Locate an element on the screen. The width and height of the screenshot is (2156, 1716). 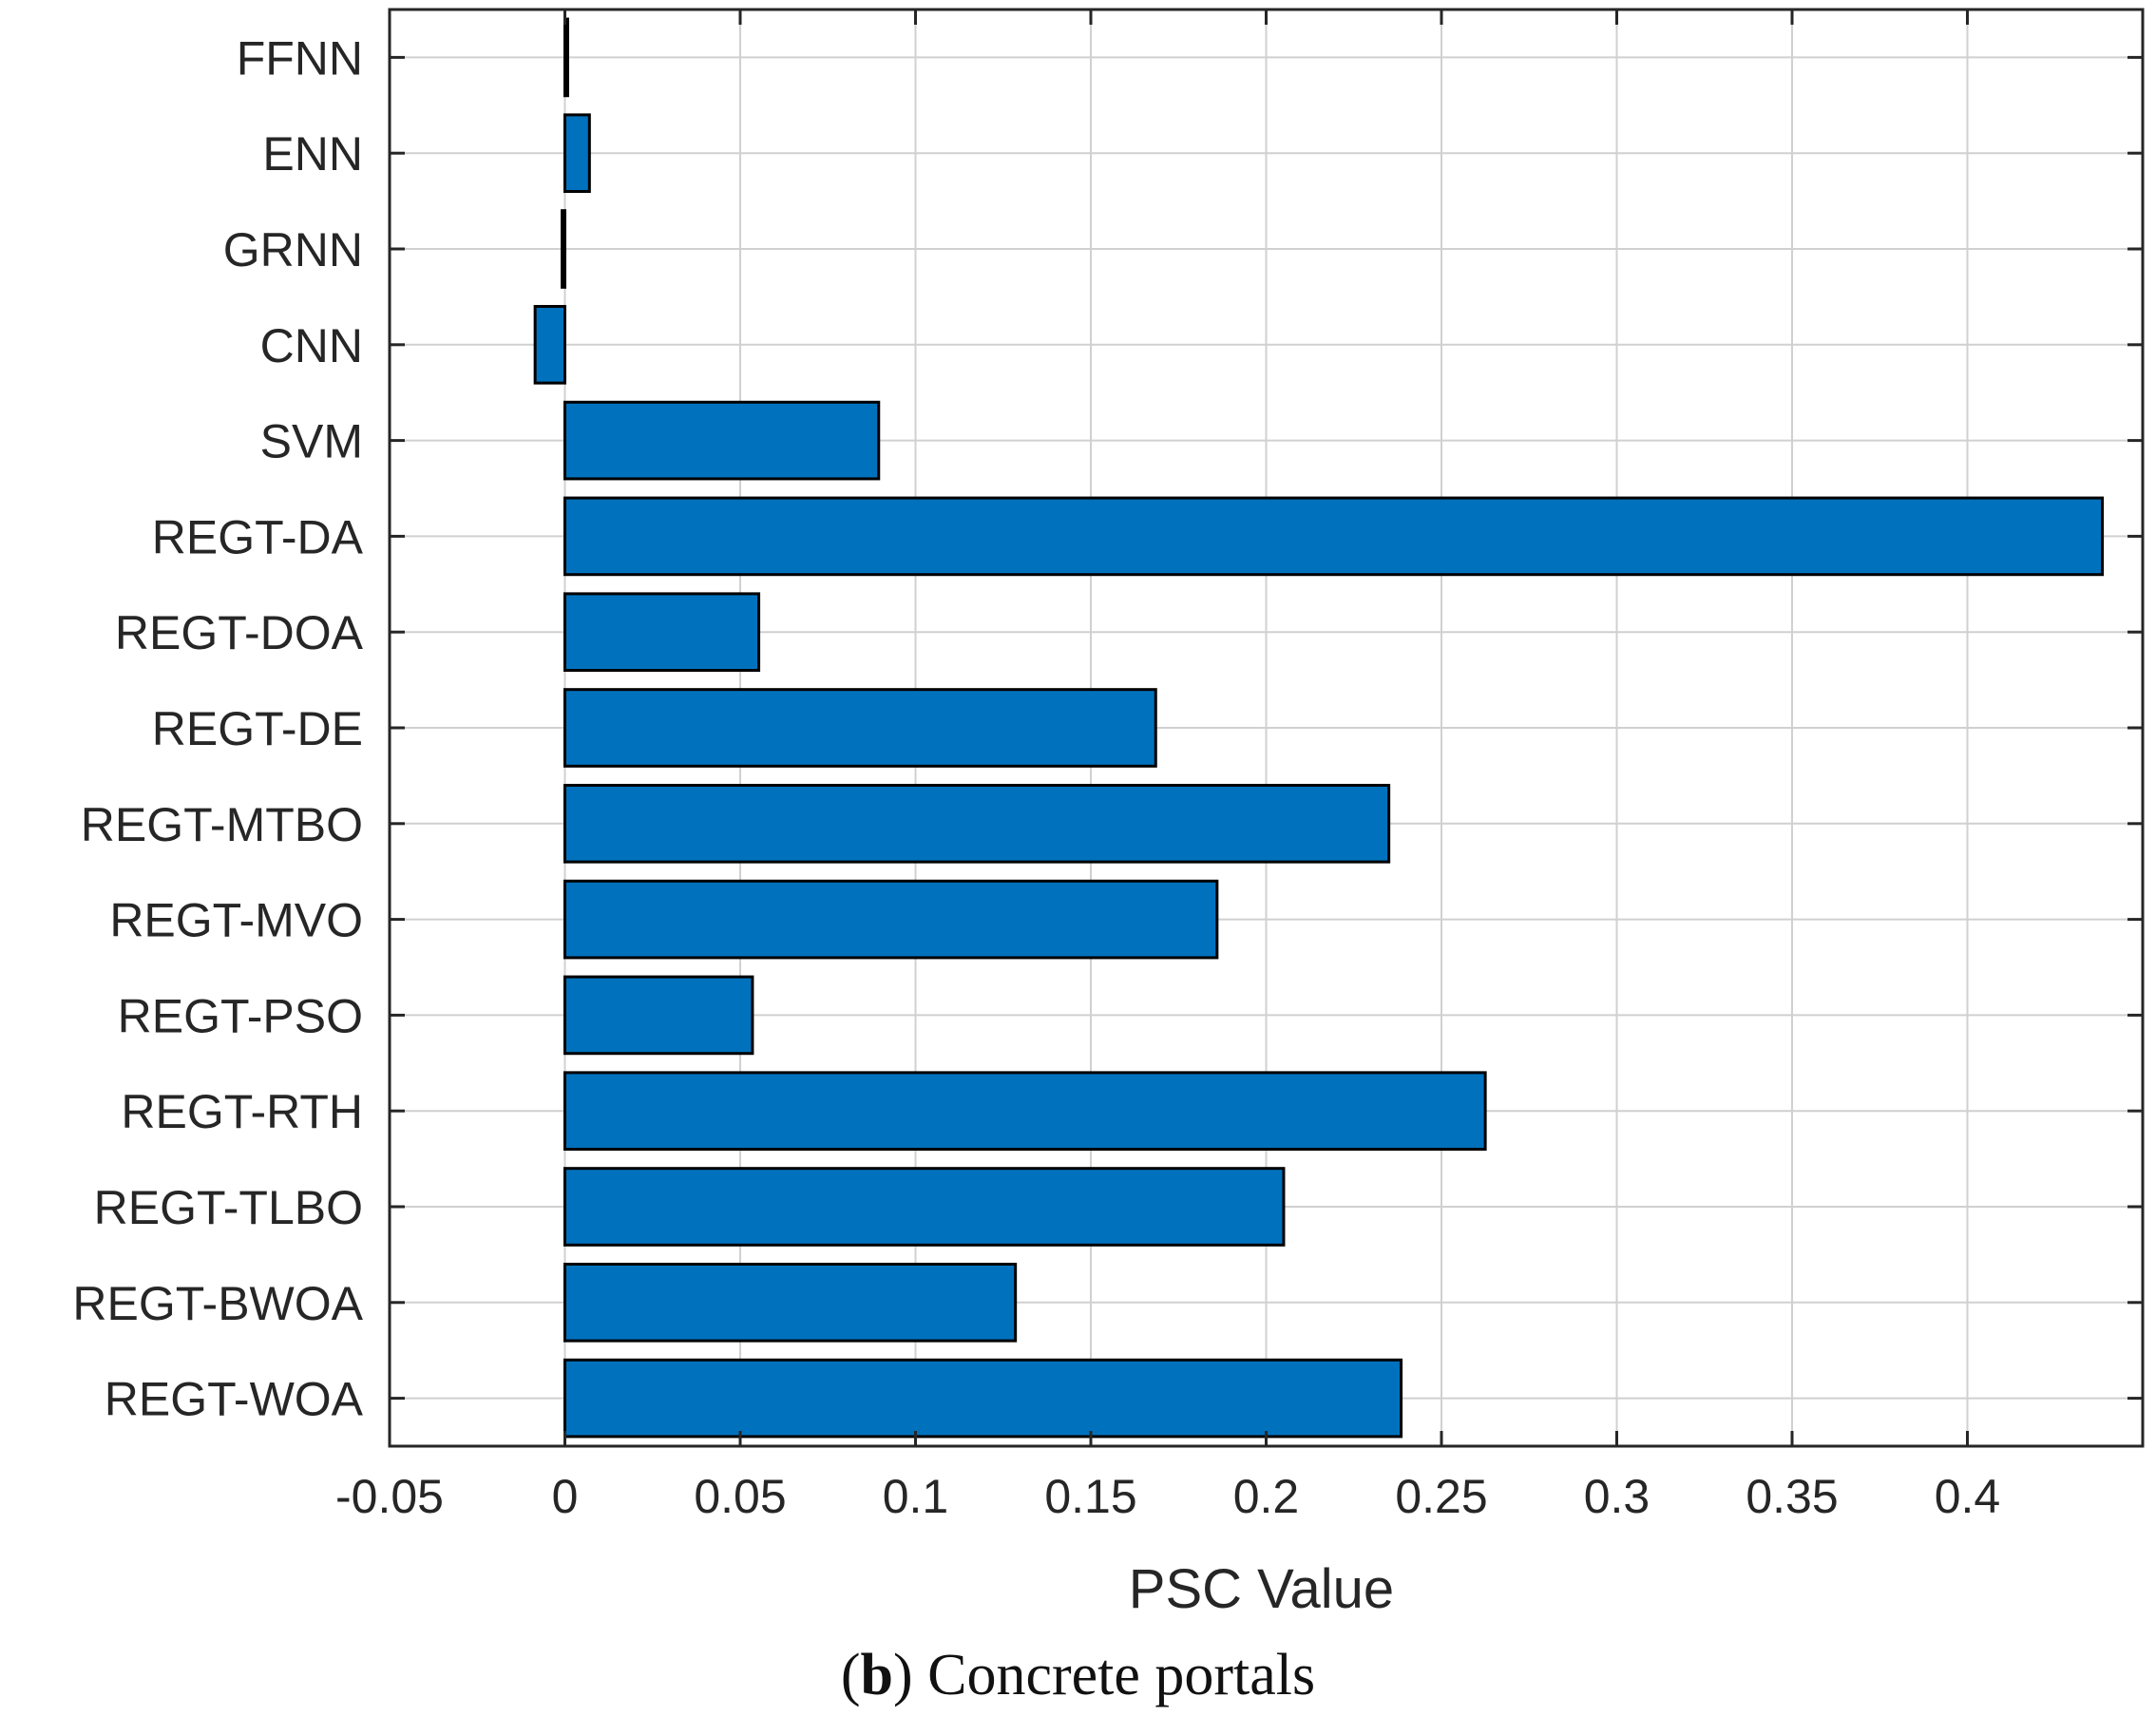
x-axis-title: PSC Value is located at coordinates (1261, 1589).